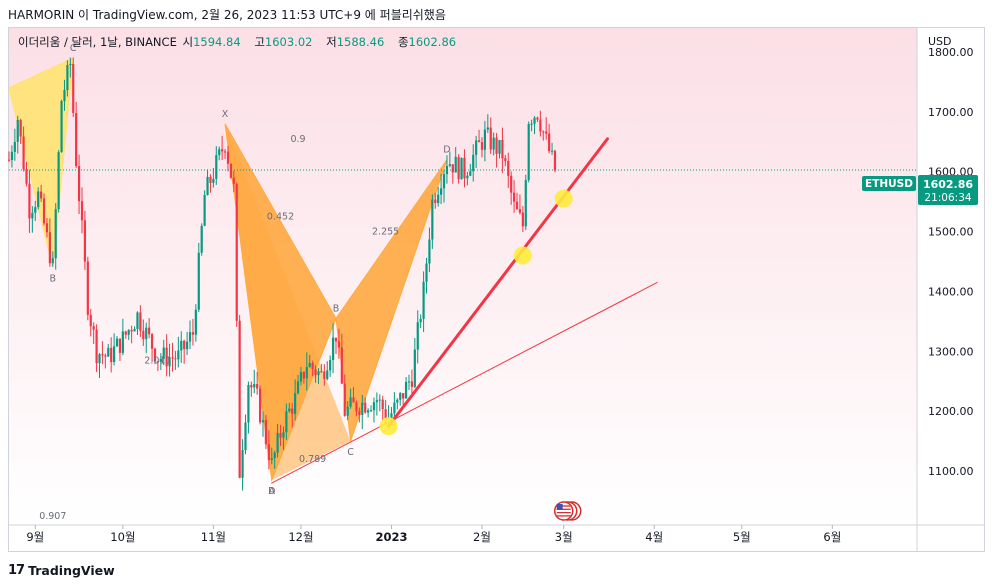 This screenshot has width=996, height=587. What do you see at coordinates (567, 511) in the screenshot?
I see `event-marker` at bounding box center [567, 511].